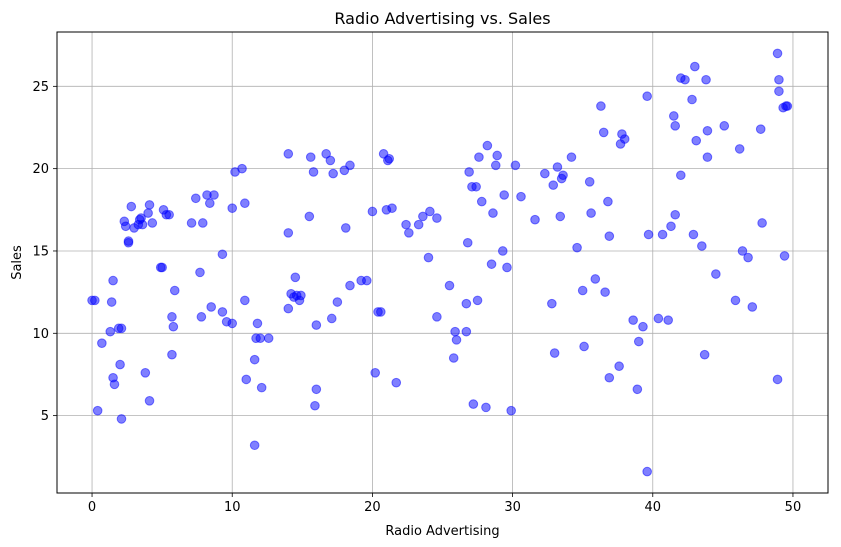 This screenshot has height=547, width=841. I want to click on y-tick-label: 20, so click(40, 169).